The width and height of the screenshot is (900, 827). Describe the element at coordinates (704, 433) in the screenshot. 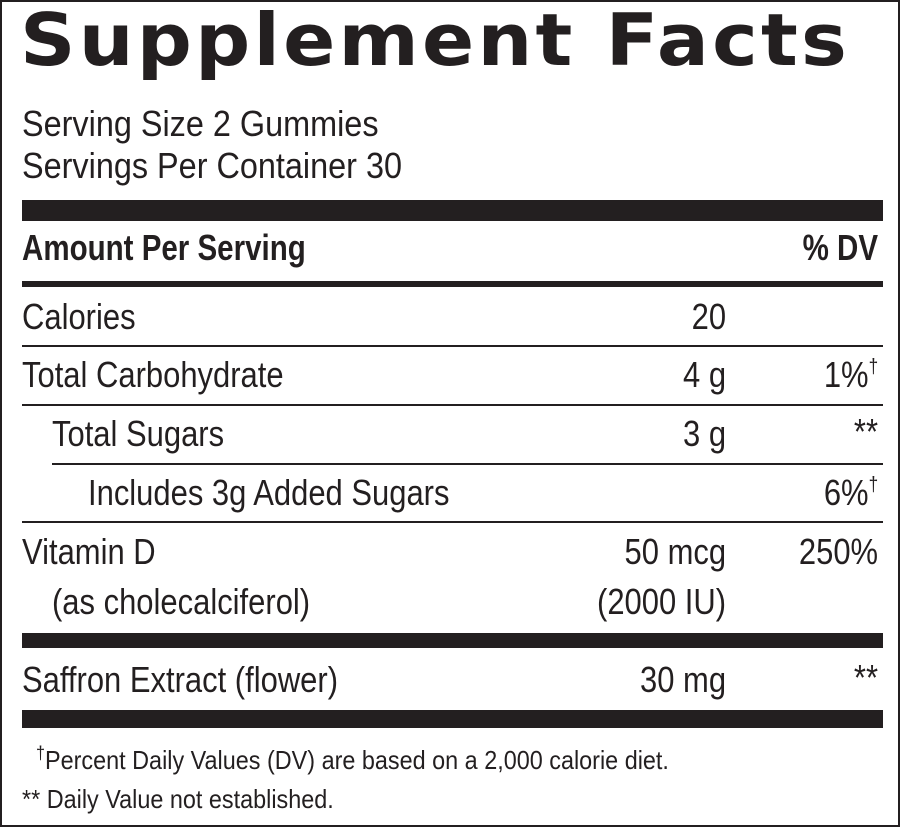

I see `row-total-sugars-amount: 3 g` at that location.